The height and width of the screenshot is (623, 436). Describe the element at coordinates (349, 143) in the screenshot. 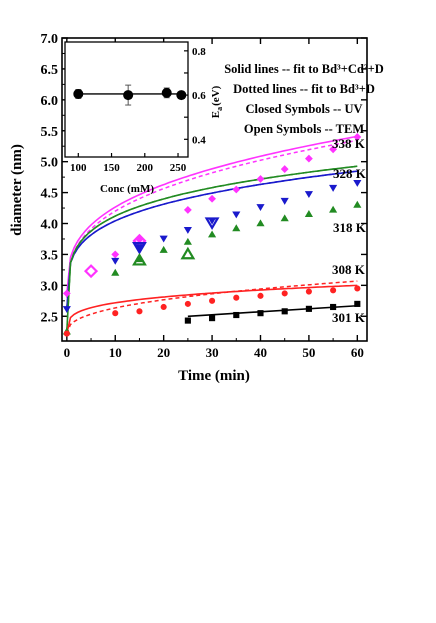

I see `series-label-338: 338 K` at that location.